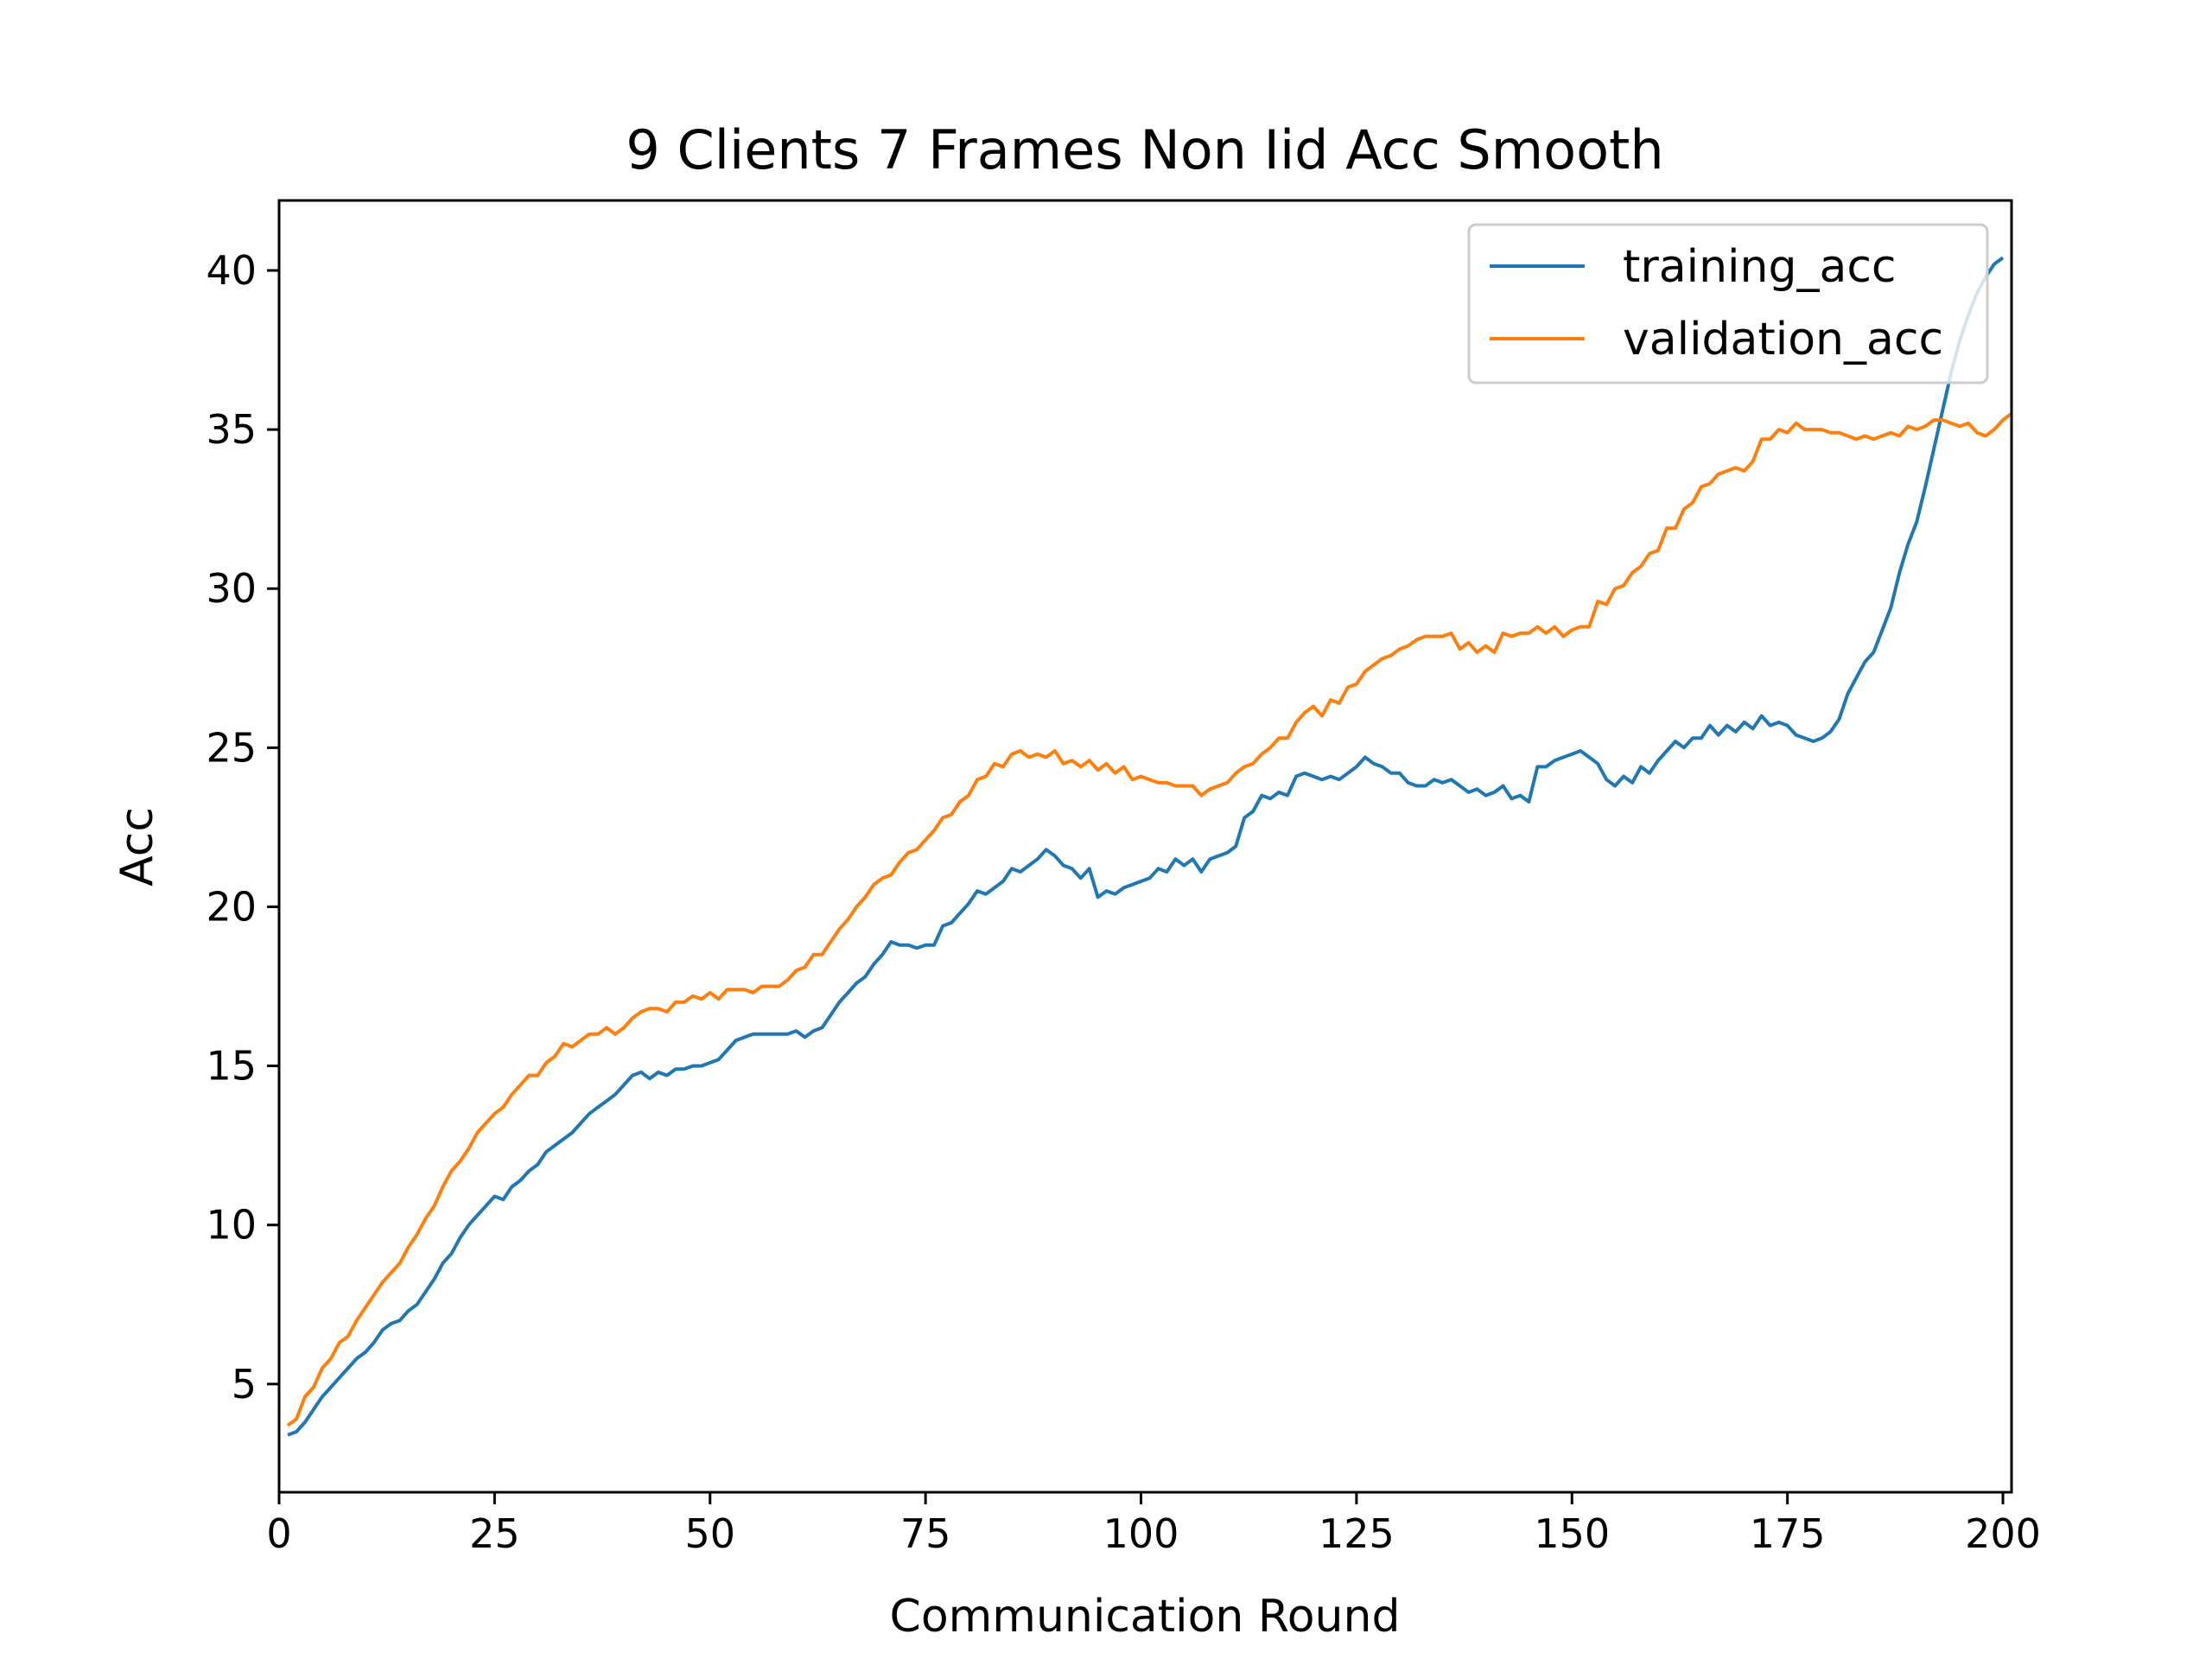 The width and height of the screenshot is (2212, 1659). What do you see at coordinates (1145, 1617) in the screenshot?
I see `x-axis-label: Communication Round` at bounding box center [1145, 1617].